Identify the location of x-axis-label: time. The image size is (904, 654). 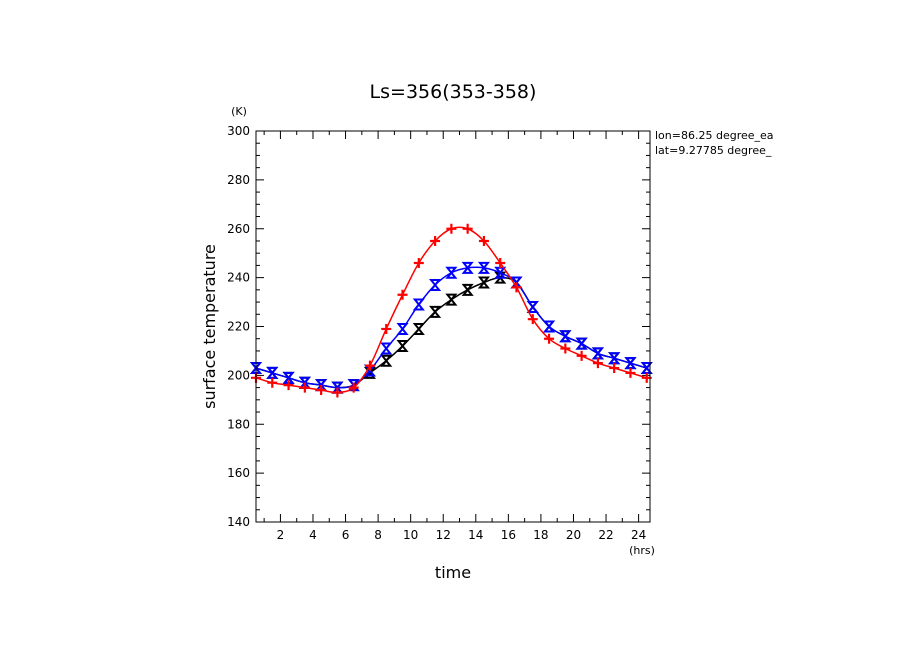
(453, 572).